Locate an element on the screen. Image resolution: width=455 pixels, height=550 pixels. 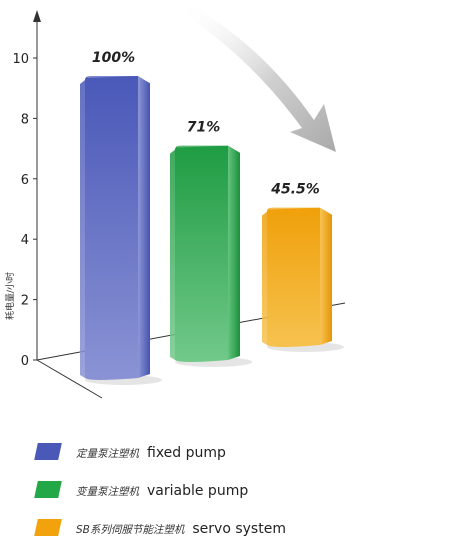
legend-label-cn: 定量泵注塑机 is located at coordinates (107, 454).